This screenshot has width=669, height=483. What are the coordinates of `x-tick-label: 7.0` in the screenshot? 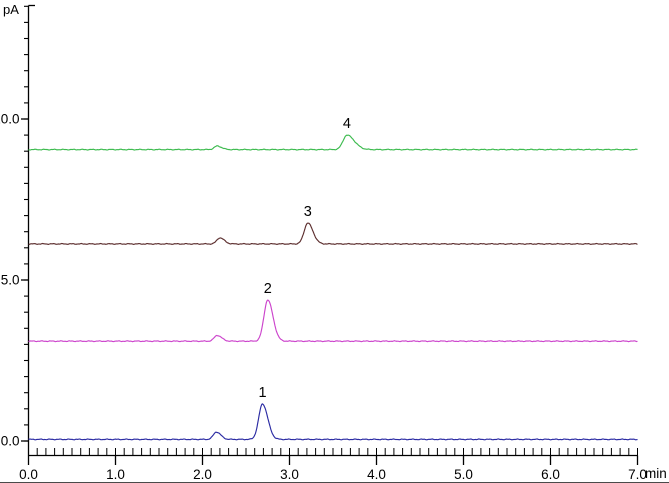 It's located at (637, 474).